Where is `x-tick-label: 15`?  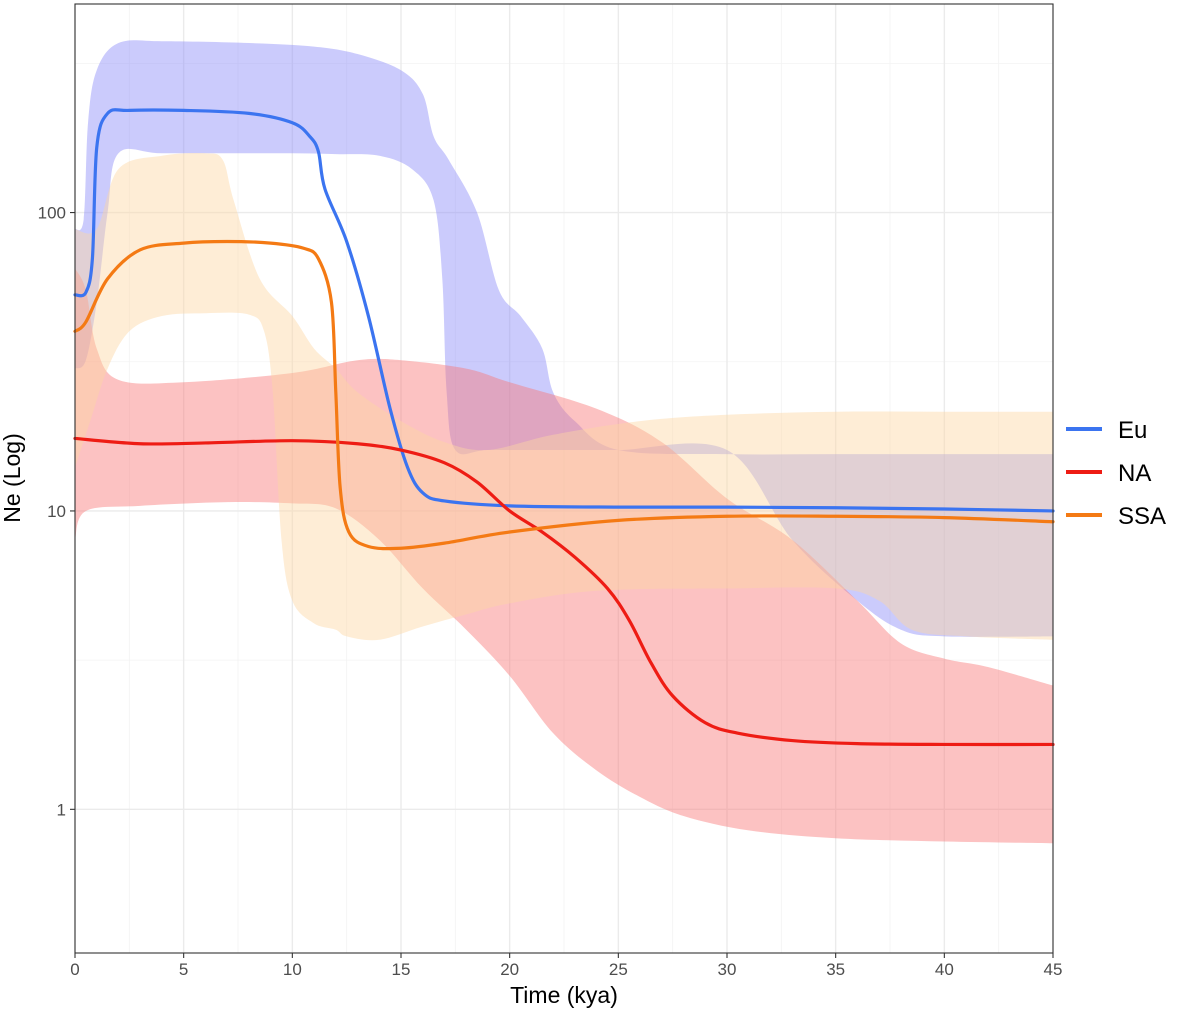 x-tick-label: 15 is located at coordinates (401, 969).